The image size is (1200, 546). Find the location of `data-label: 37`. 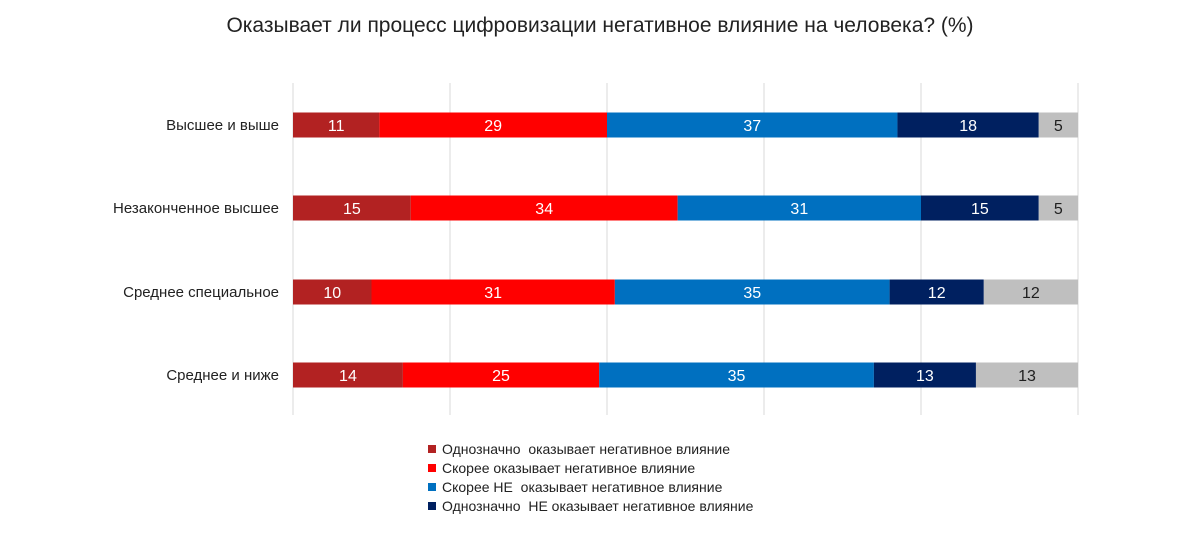

data-label: 37 is located at coordinates (752, 126).